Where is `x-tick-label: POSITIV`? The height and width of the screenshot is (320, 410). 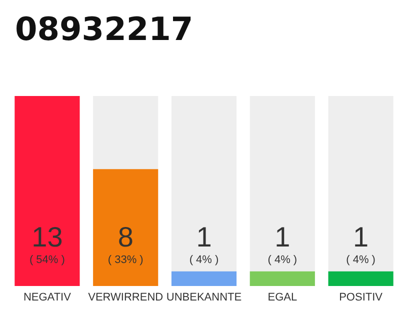
x-tick-label: POSITIV is located at coordinates (361, 298).